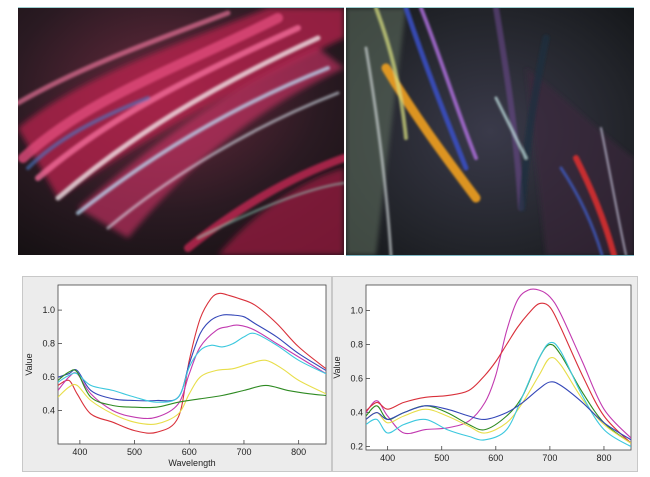 This screenshot has height=477, width=650. I want to click on chart-left-xtick-label: 800, so click(298, 452).